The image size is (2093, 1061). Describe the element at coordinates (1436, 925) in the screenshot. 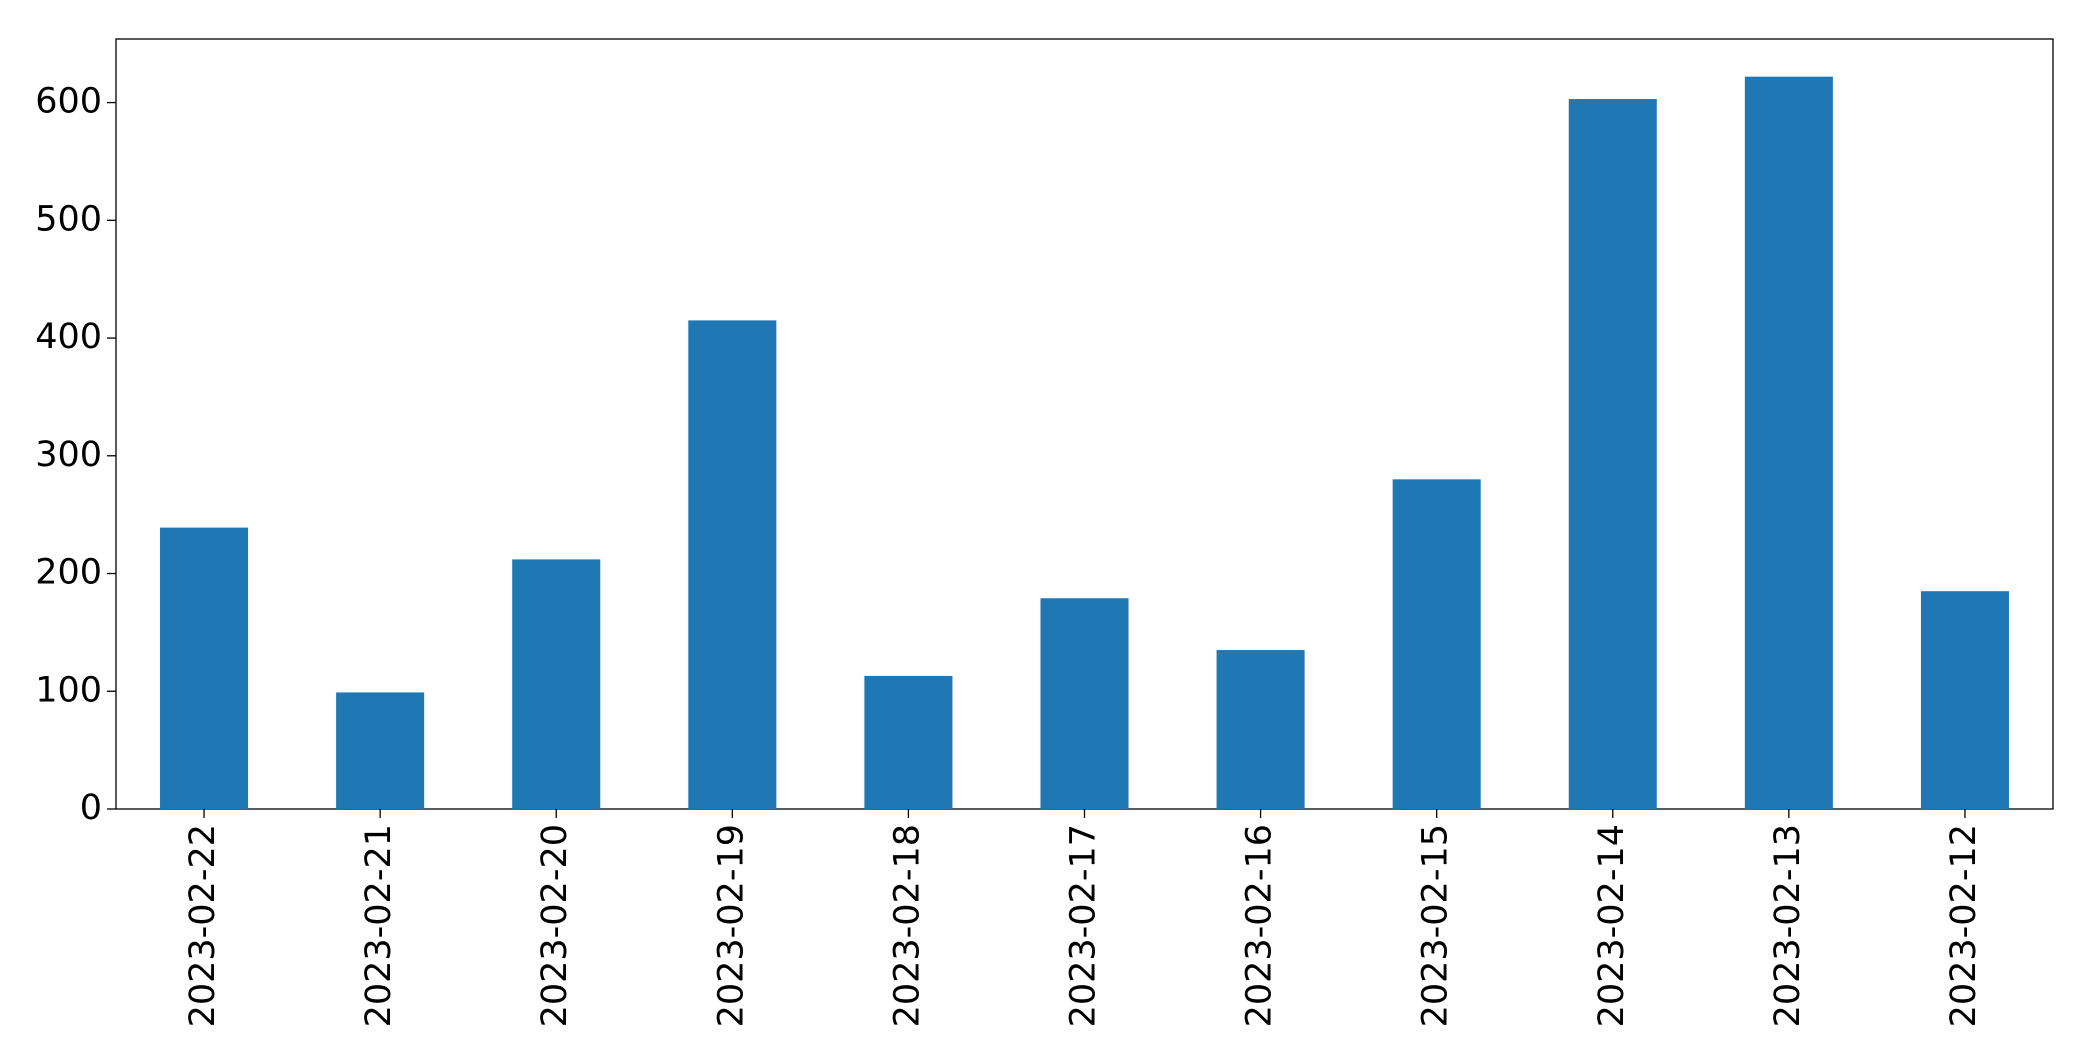

I see `x-tick-label: 2023-02-15` at that location.